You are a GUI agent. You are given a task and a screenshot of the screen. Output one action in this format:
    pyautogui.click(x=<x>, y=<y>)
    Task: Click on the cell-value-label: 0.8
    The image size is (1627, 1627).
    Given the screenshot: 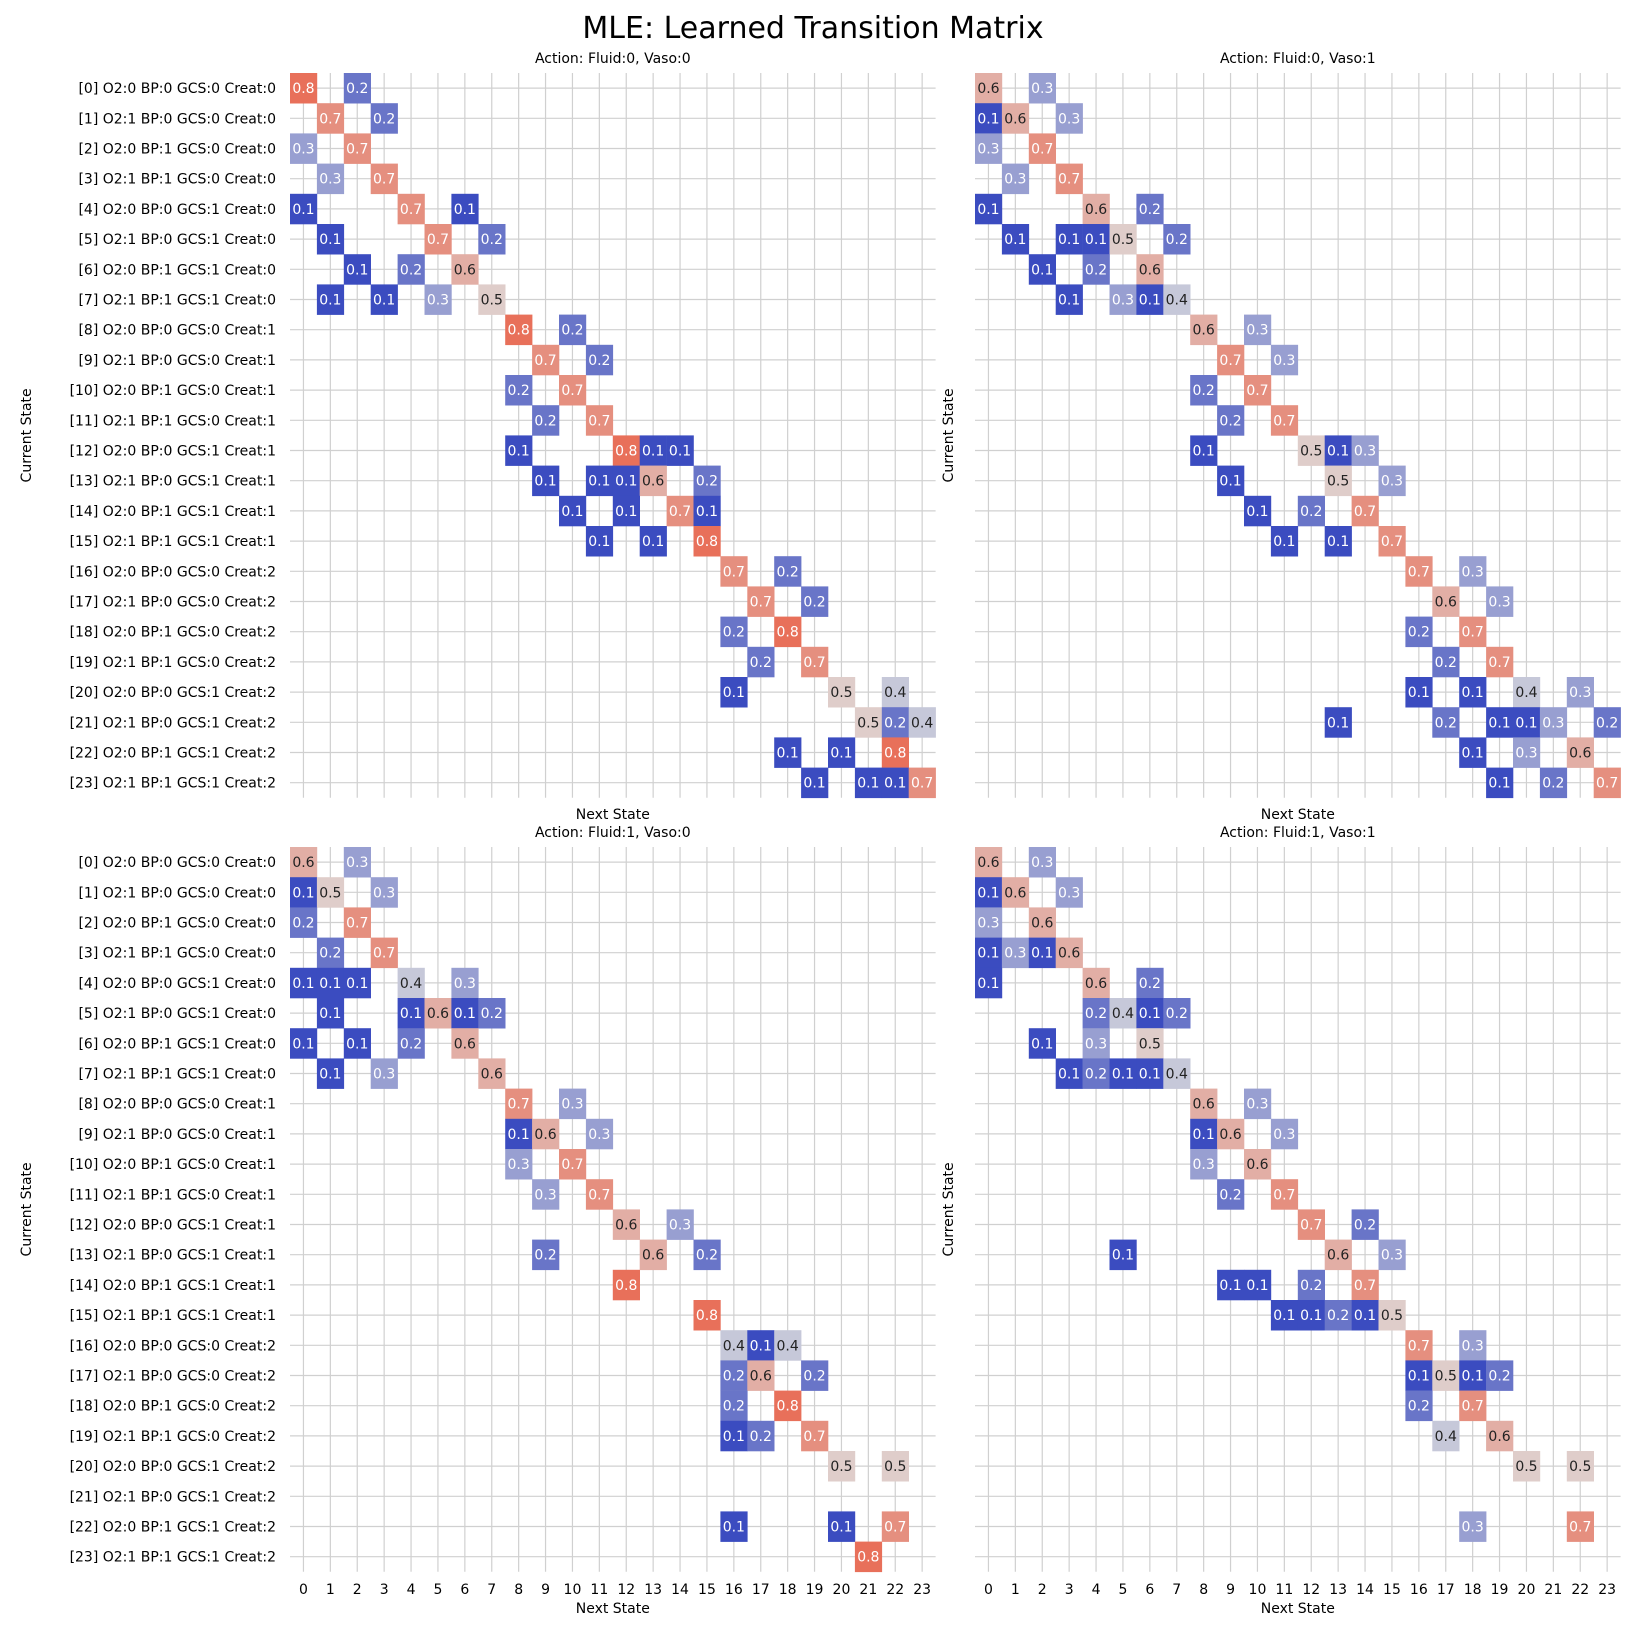 What is the action you would take?
    pyautogui.click(x=788, y=1407)
    